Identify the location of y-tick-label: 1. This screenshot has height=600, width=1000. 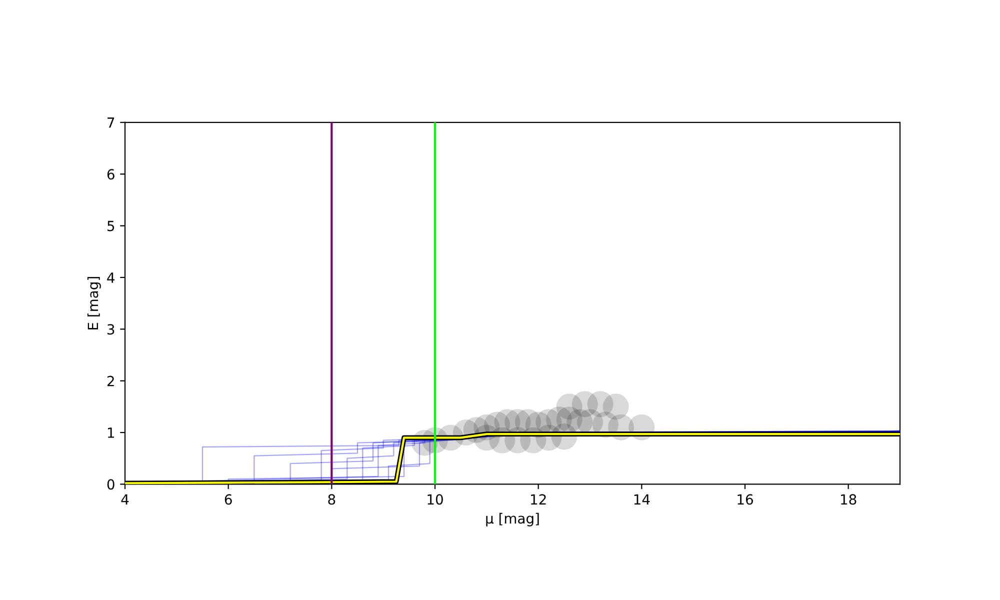
(111, 433).